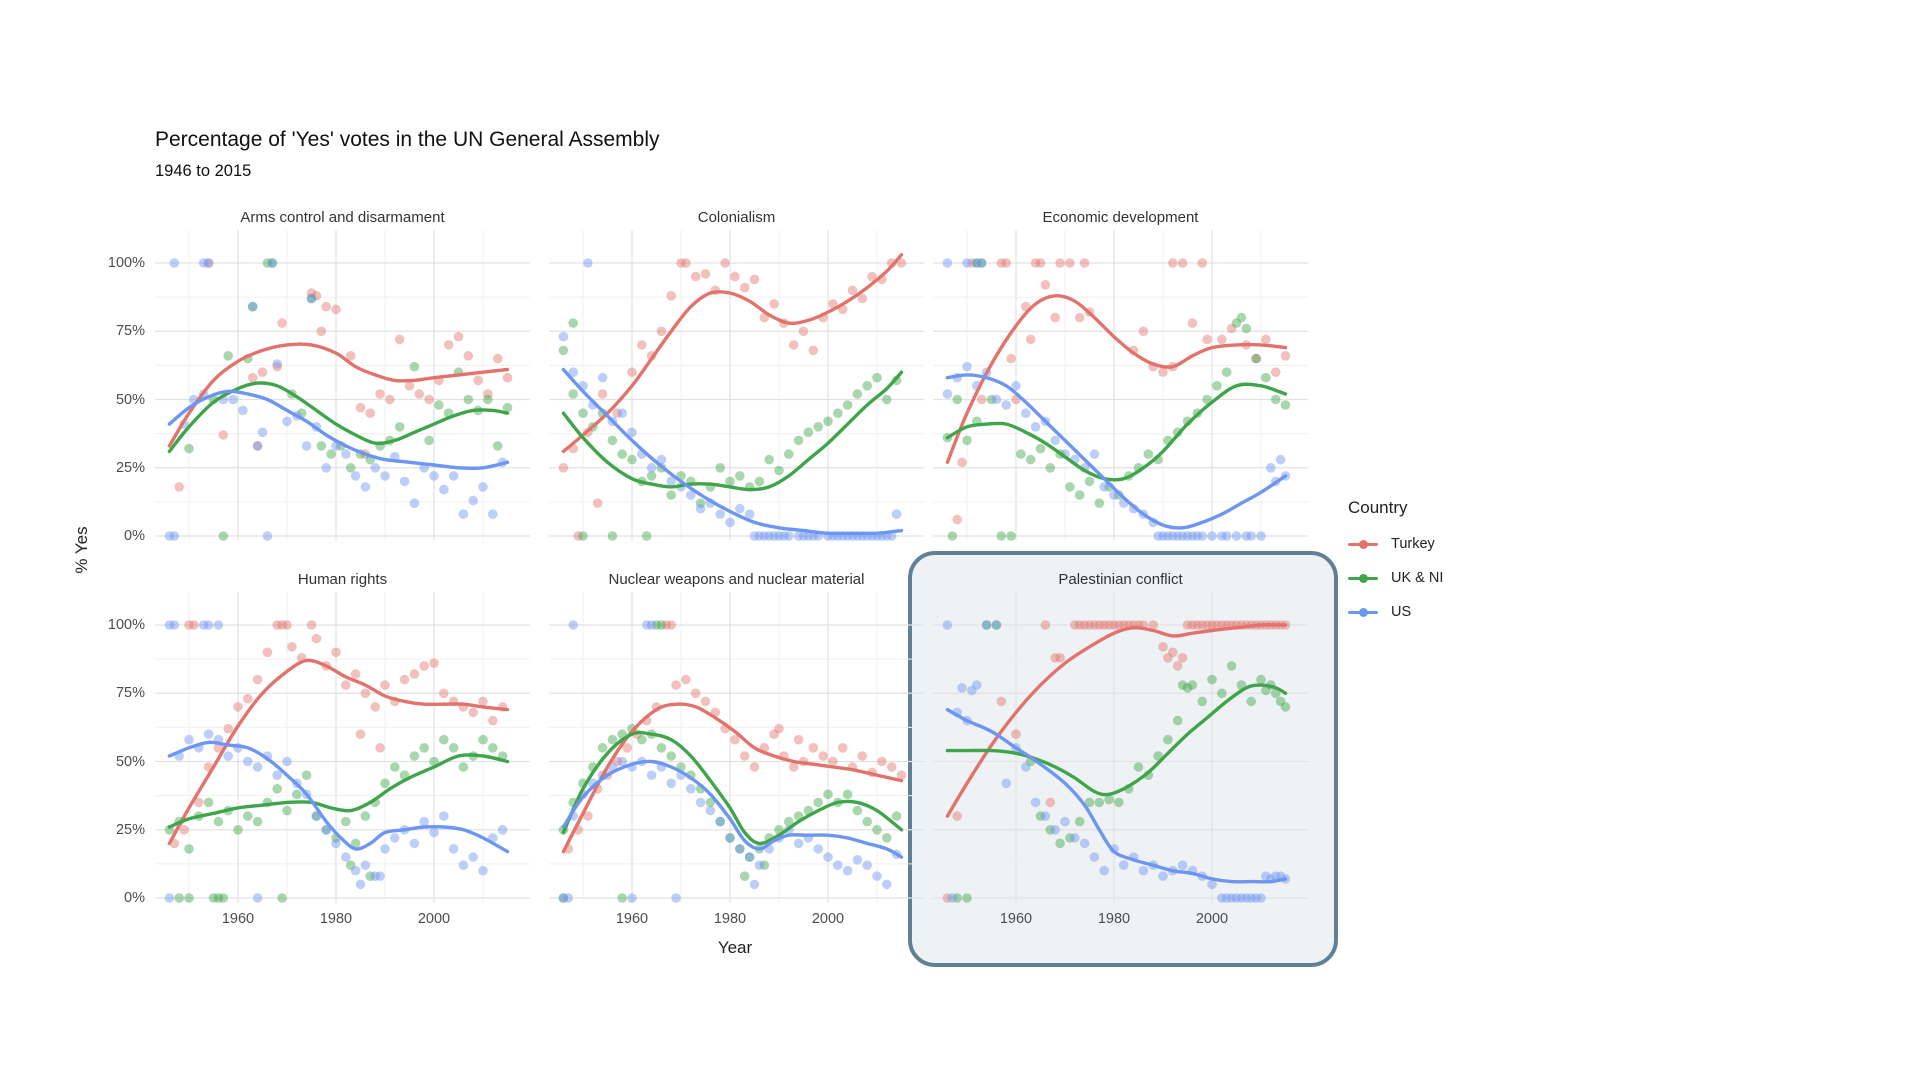 Image resolution: width=1920 pixels, height=1080 pixels. Describe the element at coordinates (632, 919) in the screenshot. I see `x-axis-tick-label: 1960` at that location.